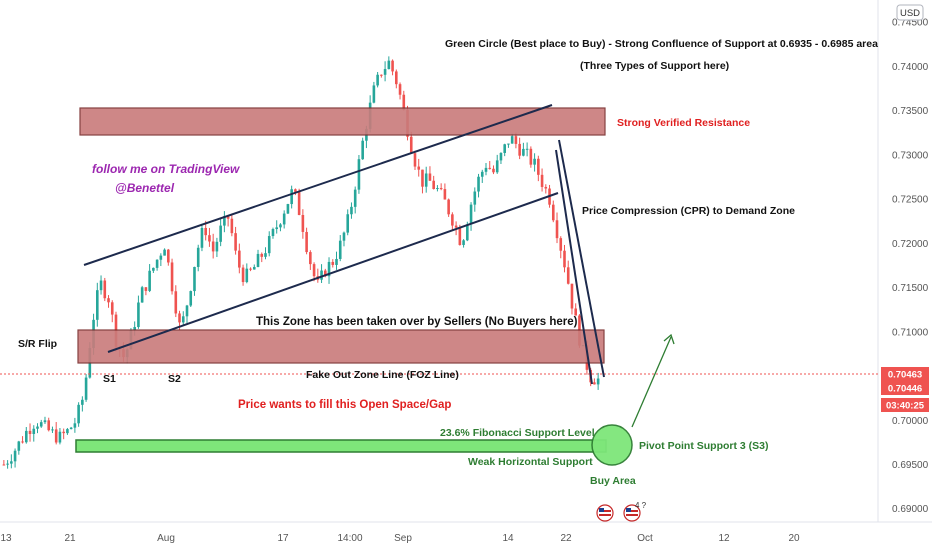 This screenshot has width=932, height=555. I want to click on event-badge-us, so click(605, 513).